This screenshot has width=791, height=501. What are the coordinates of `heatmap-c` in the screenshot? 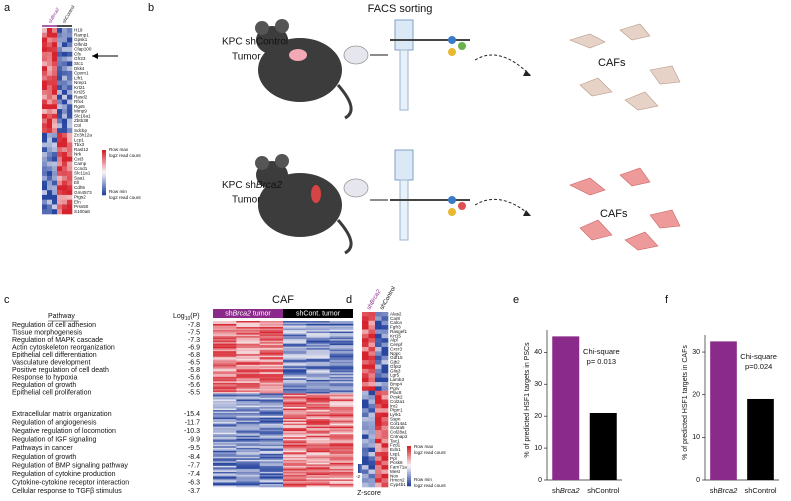 It's located at (283, 404).